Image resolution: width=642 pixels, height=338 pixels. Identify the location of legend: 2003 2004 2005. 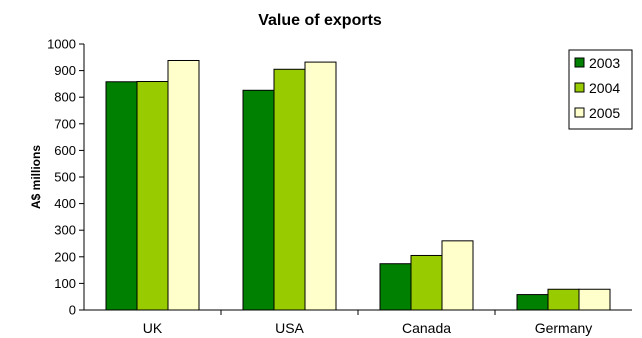
(600, 89).